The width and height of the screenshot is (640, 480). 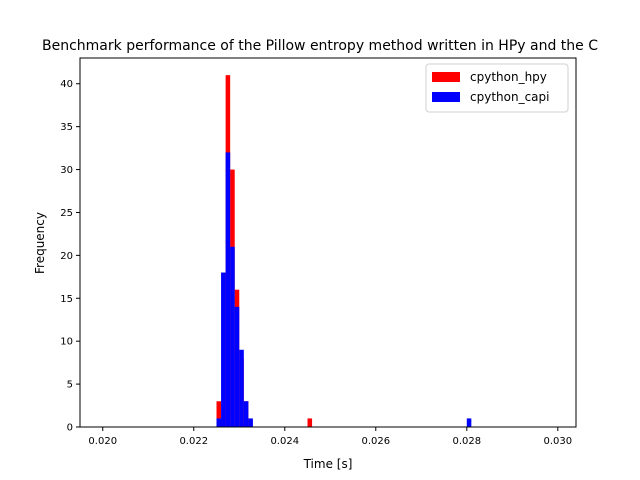 What do you see at coordinates (66, 84) in the screenshot?
I see `y-tick-label-8: 40` at bounding box center [66, 84].